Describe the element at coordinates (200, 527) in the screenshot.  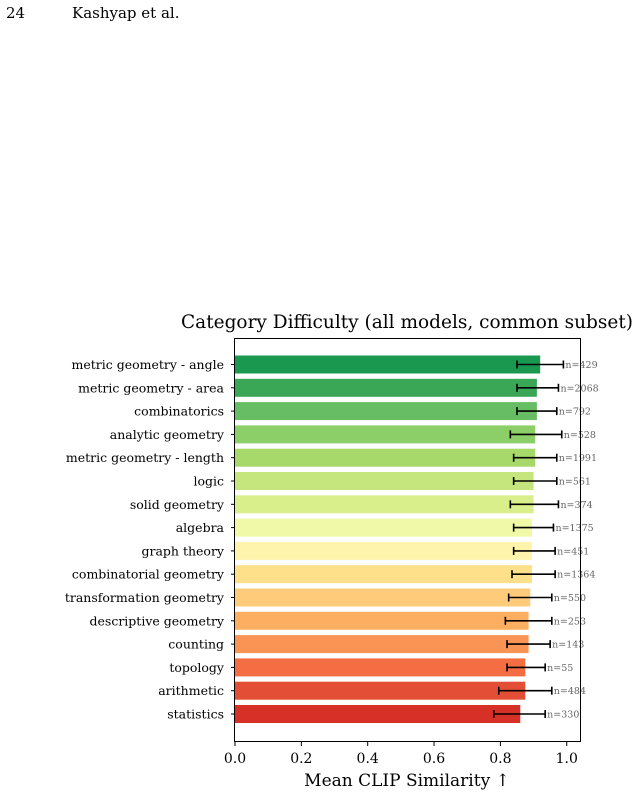
I see `y-tick-label: algebra` at that location.